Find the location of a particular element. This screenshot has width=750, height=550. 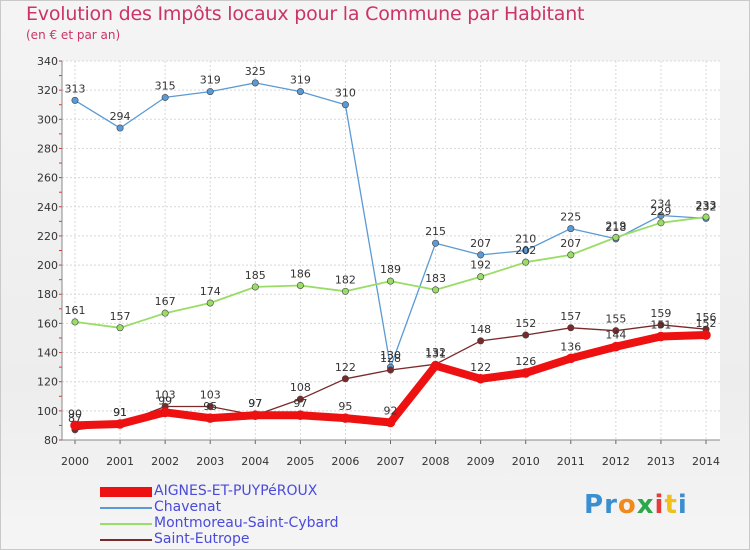

data-label: 192 is located at coordinates (480, 265).